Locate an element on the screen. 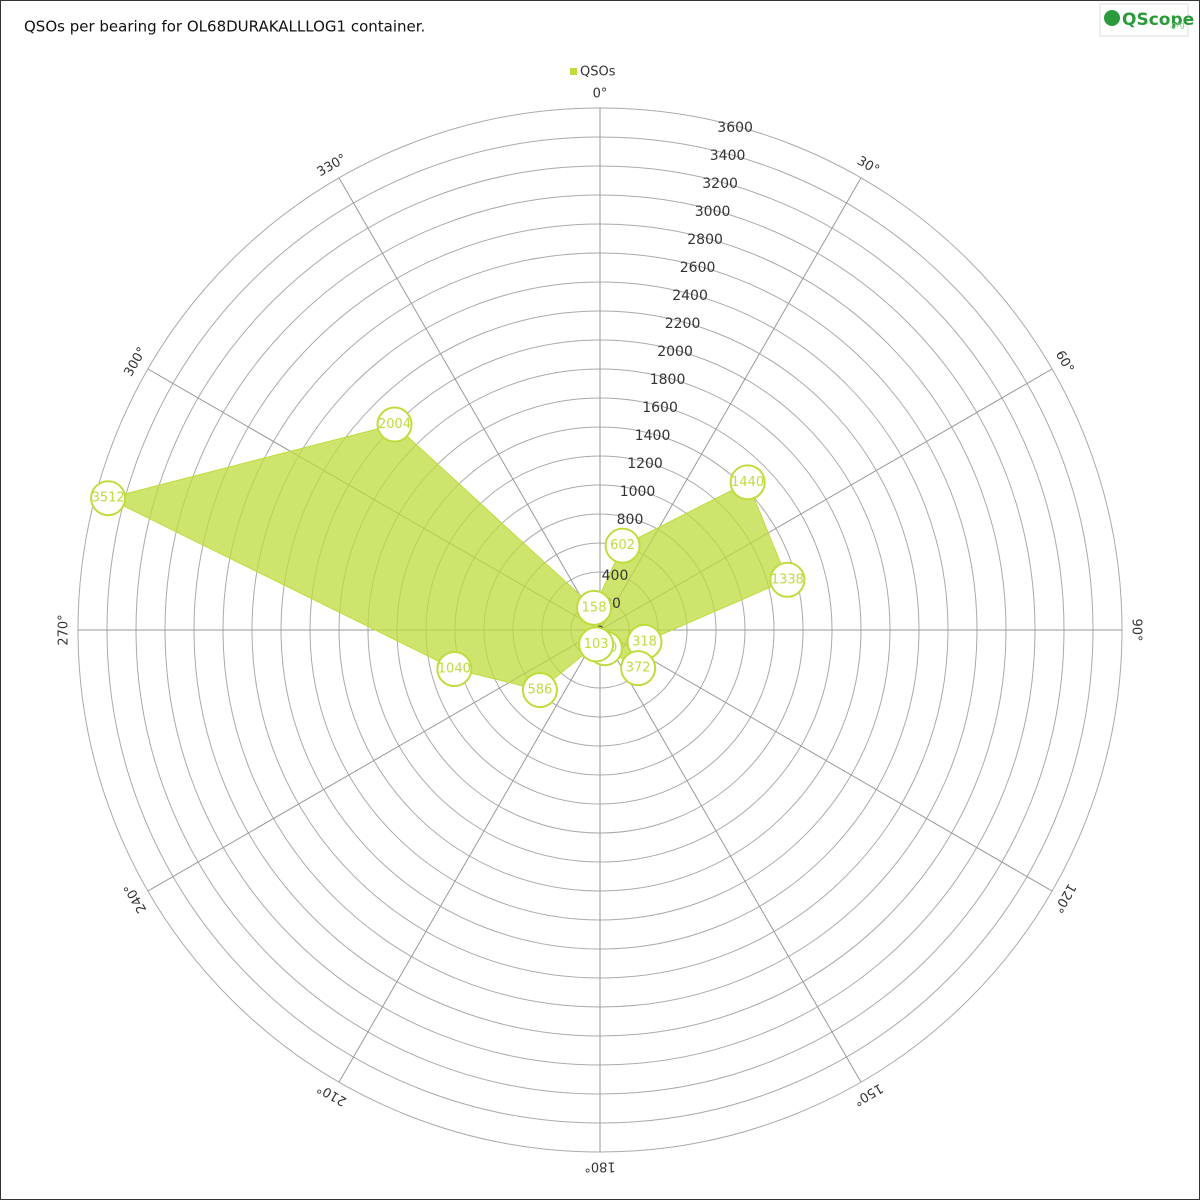 The width and height of the screenshot is (1200, 1200). y-tick-label: 1600 is located at coordinates (660, 408).